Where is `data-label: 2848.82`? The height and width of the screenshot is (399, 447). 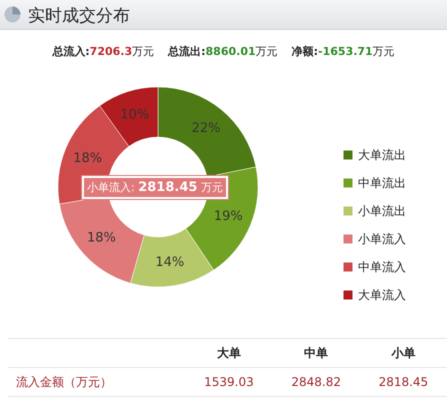 data-label: 2848.82 is located at coordinates (316, 382).